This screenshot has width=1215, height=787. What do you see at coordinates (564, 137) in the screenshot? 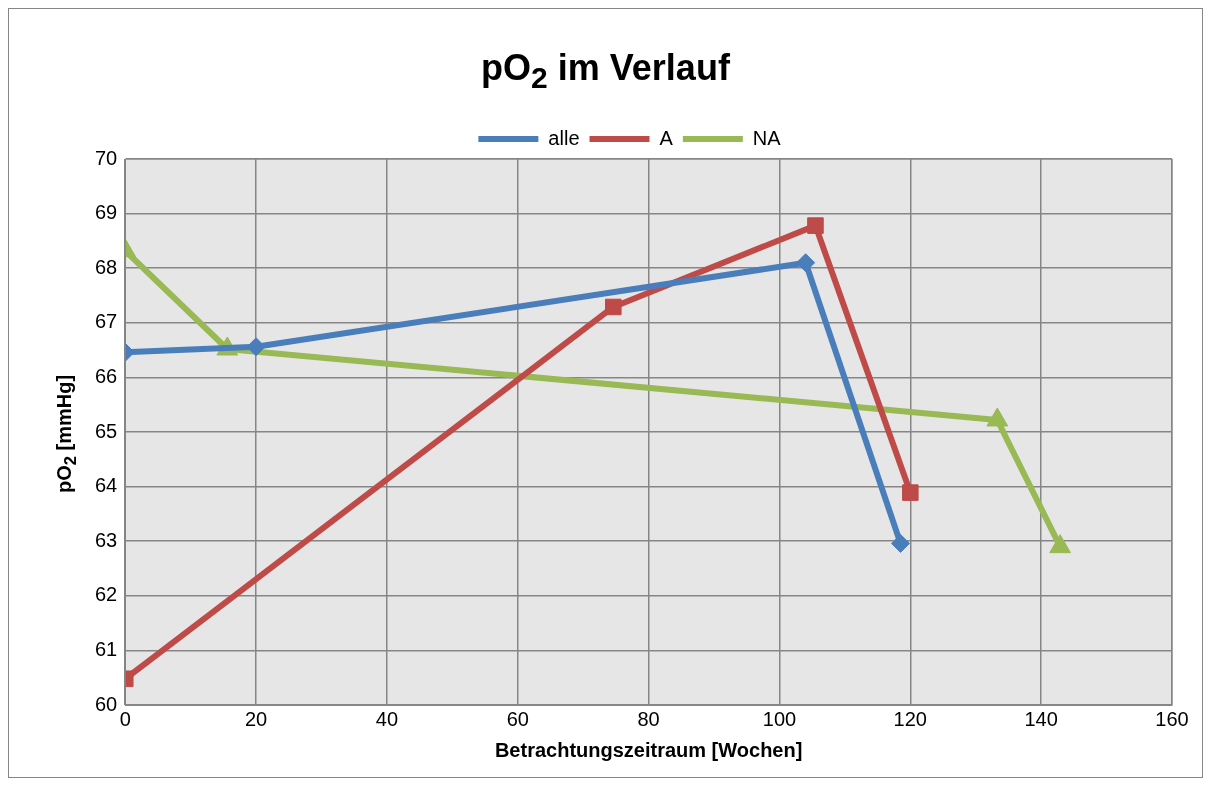
I see `legend-label: alle` at bounding box center [564, 137].